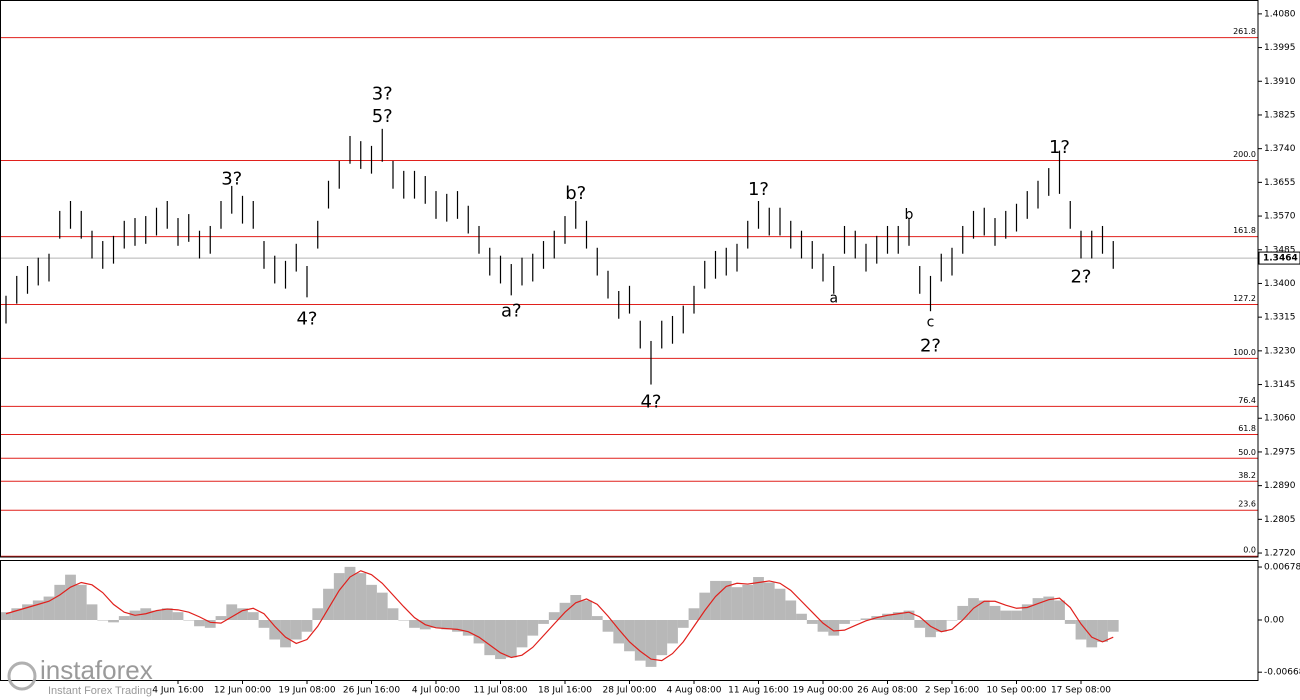 This screenshot has width=1300, height=700. What do you see at coordinates (833, 299) in the screenshot?
I see `wave-label: a` at bounding box center [833, 299].